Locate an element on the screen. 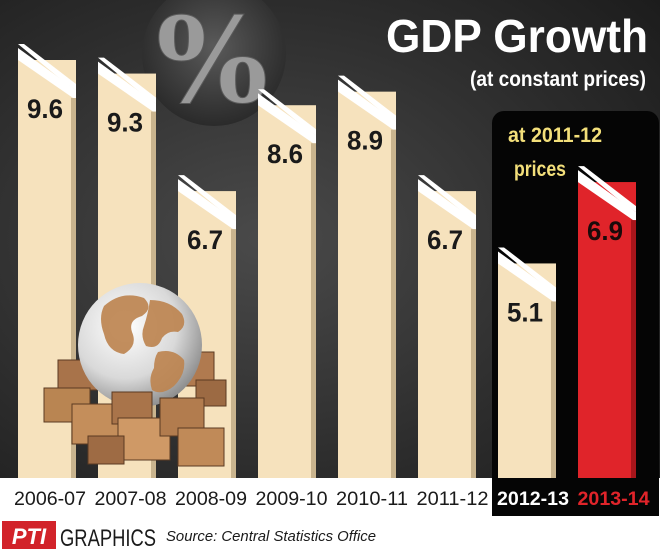 The image size is (660, 551). value-label-2012-13: 5.1 is located at coordinates (525, 312).